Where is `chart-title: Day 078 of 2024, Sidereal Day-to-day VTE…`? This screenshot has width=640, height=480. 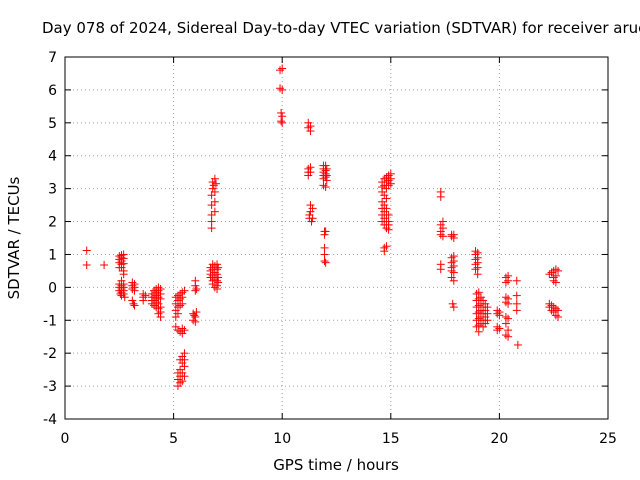
chart-title: Day 078 of 2024, Sidereal Day-to-day VTE… is located at coordinates (341, 28).